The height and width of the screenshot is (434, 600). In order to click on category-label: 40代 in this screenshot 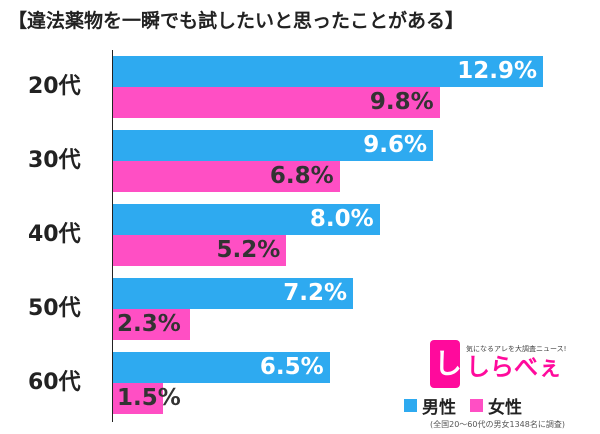, I will do `click(54, 234)`.